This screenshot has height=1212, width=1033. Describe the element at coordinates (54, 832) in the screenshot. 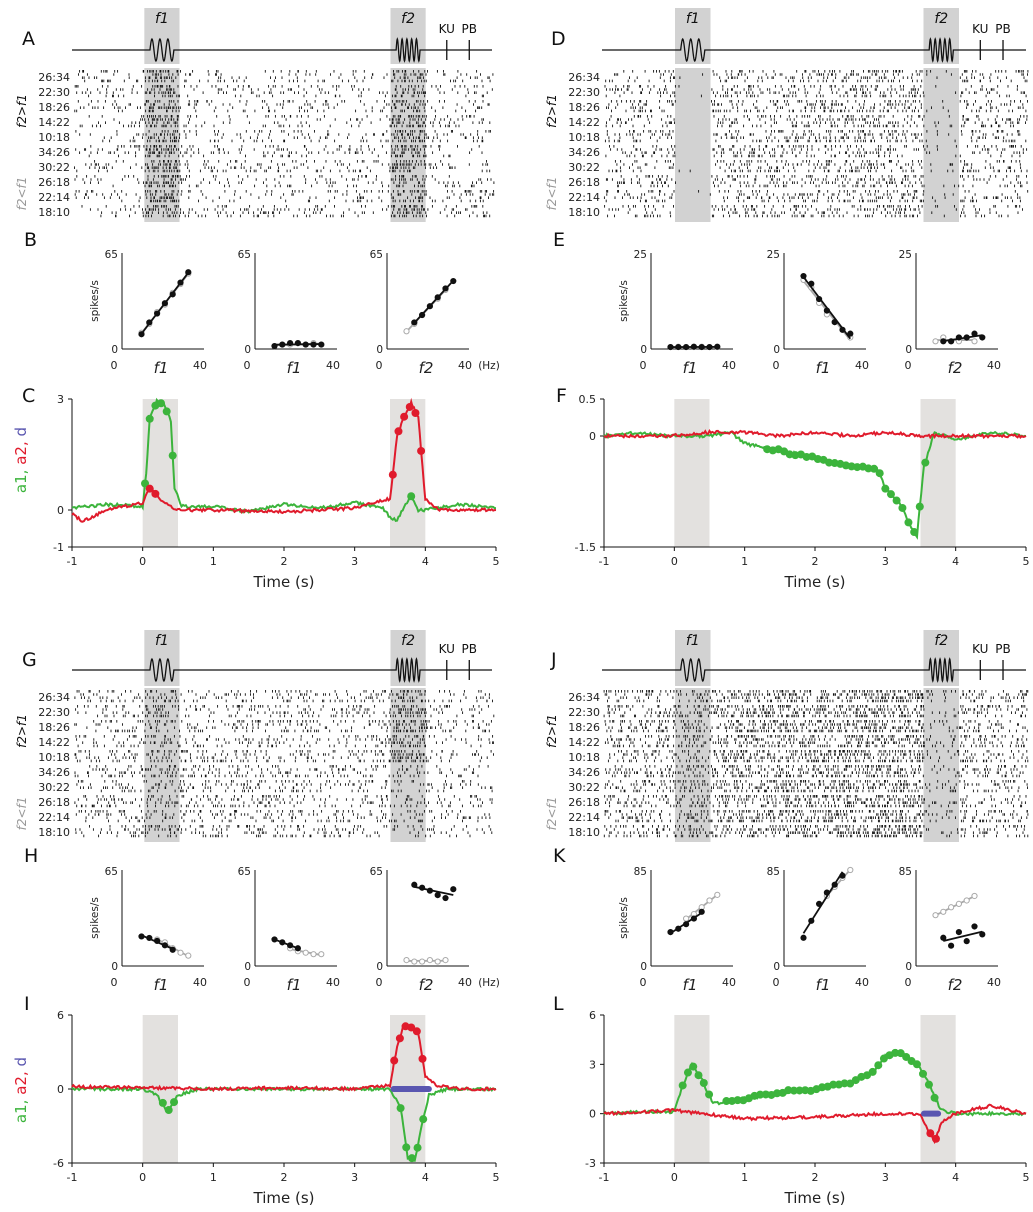

I see `raster-row-label: 18:10` at that location.